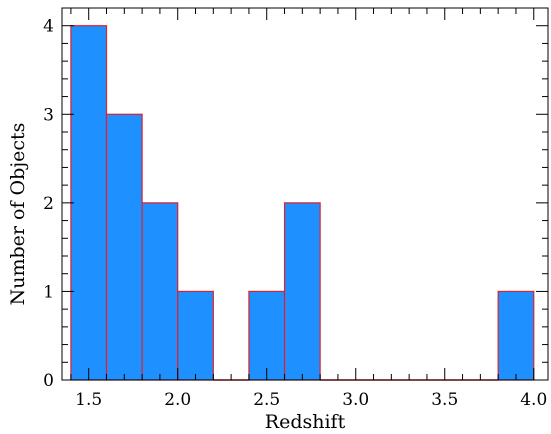 This screenshot has height=434, width=551. Describe the element at coordinates (48, 115) in the screenshot. I see `y-tick-label: 3` at that location.